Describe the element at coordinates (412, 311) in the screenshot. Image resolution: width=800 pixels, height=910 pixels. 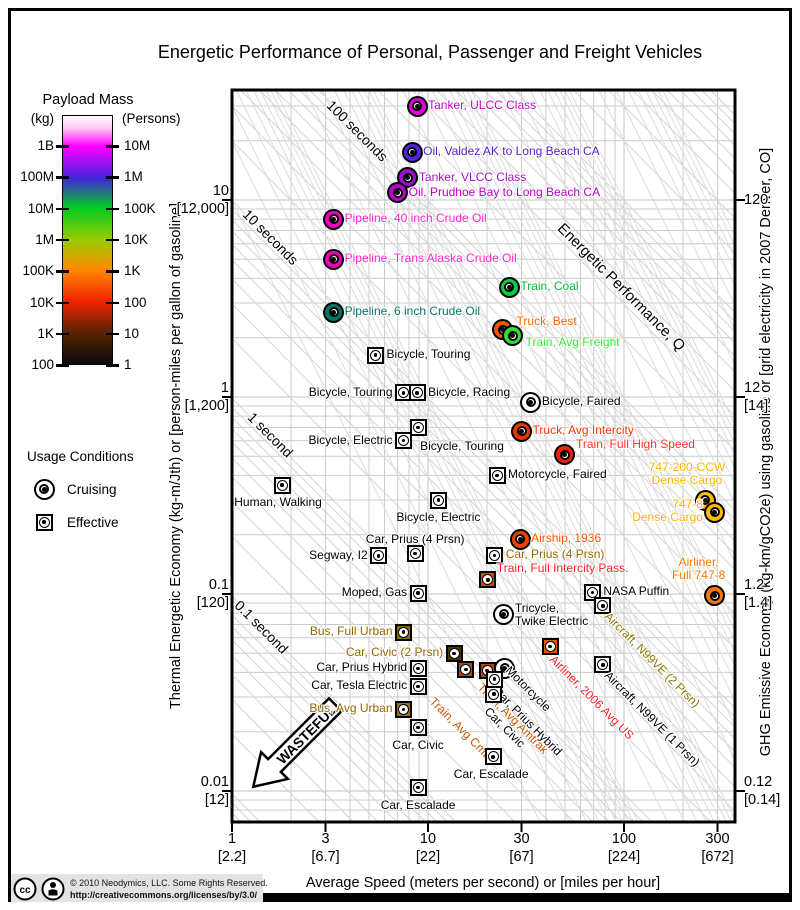
I see `point-label: Pipeline, 6 inch Crude Oil` at that location.